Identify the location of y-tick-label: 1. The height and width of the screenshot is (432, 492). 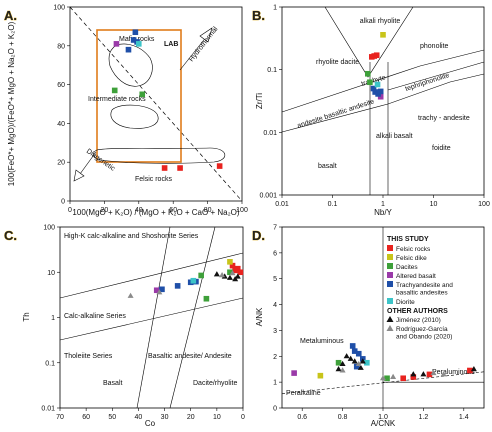
(53, 318).